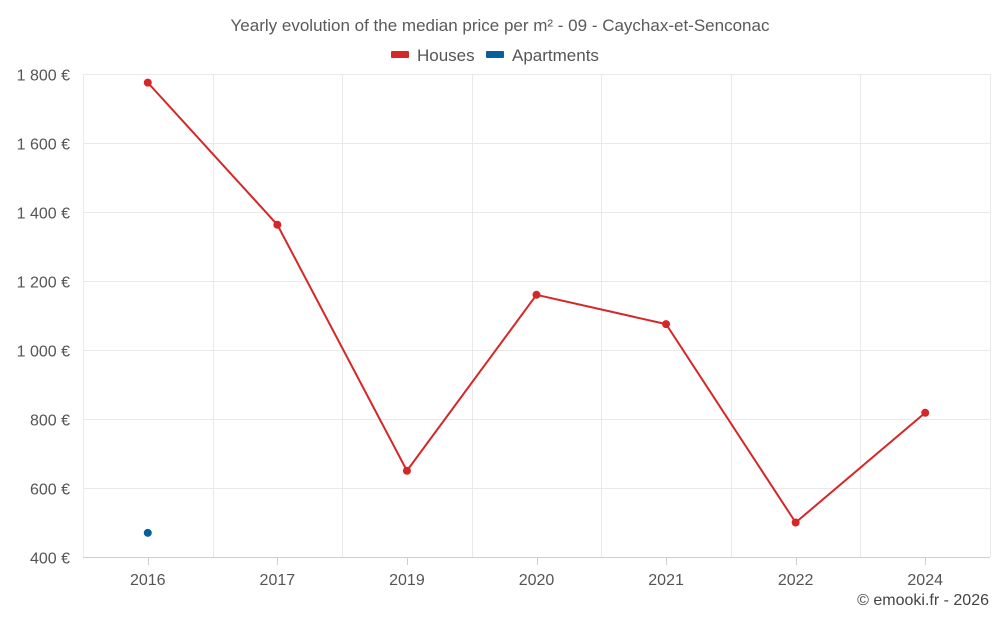 The height and width of the screenshot is (625, 1000). I want to click on chart-legend: Houses Apartments, so click(495, 55).